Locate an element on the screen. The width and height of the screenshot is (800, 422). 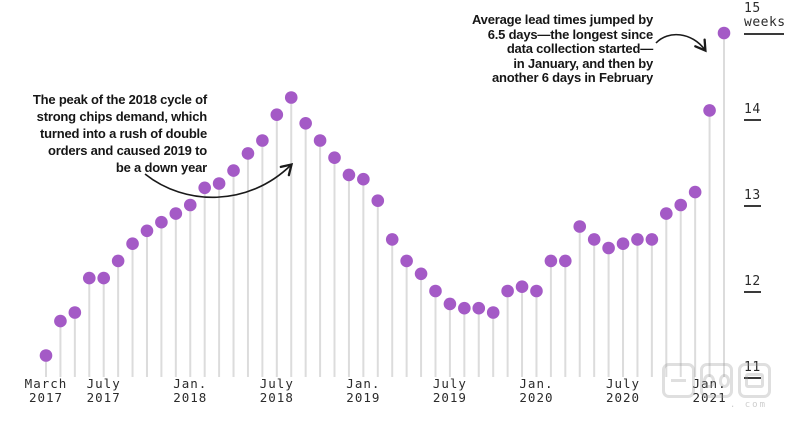
data-point: Sep 2017: 12.55 weeks is located at coordinates (132, 243).